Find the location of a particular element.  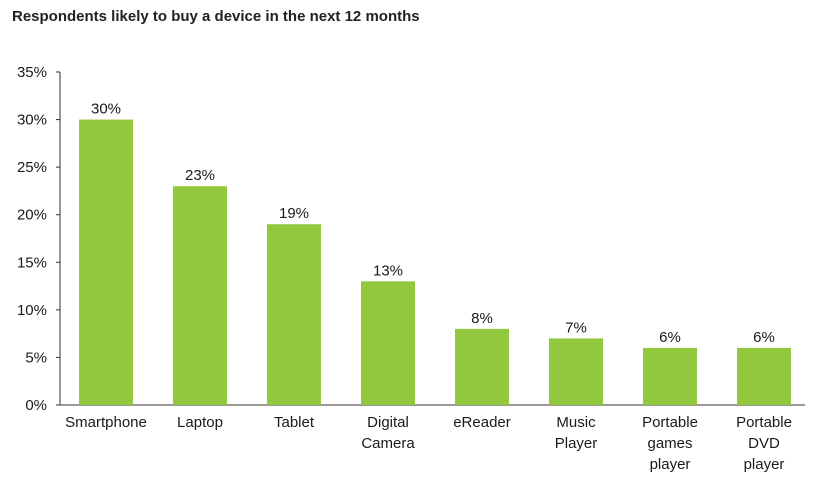

y-tick-label: 10% is located at coordinates (32, 310).